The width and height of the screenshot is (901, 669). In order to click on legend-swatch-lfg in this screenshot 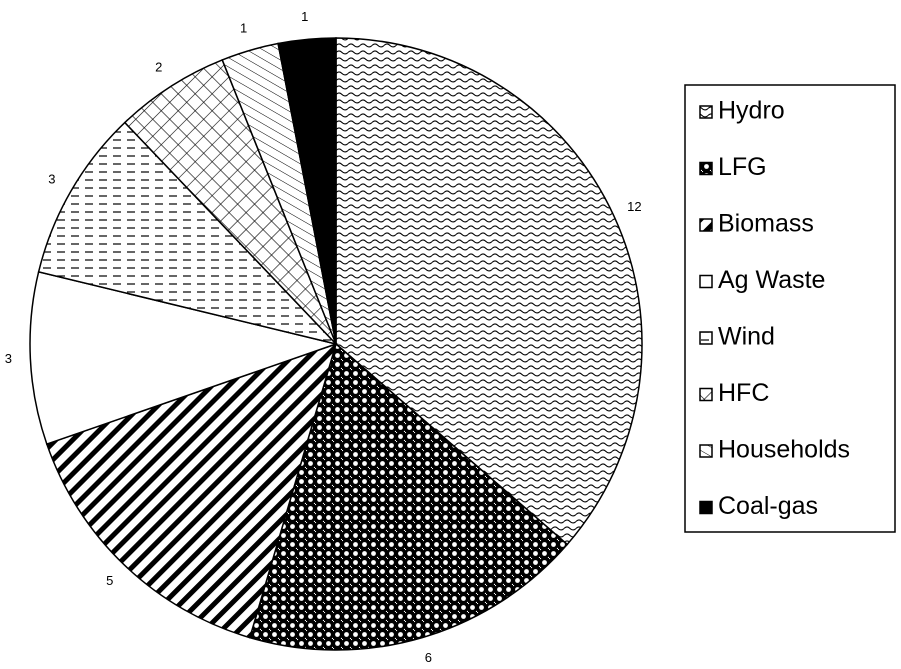, I will do `click(706, 168)`.